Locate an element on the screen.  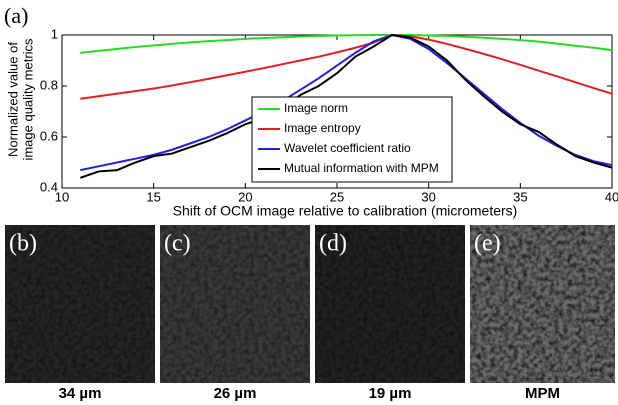
y-axis-label: Normalized value of is located at coordinates (12, 99).